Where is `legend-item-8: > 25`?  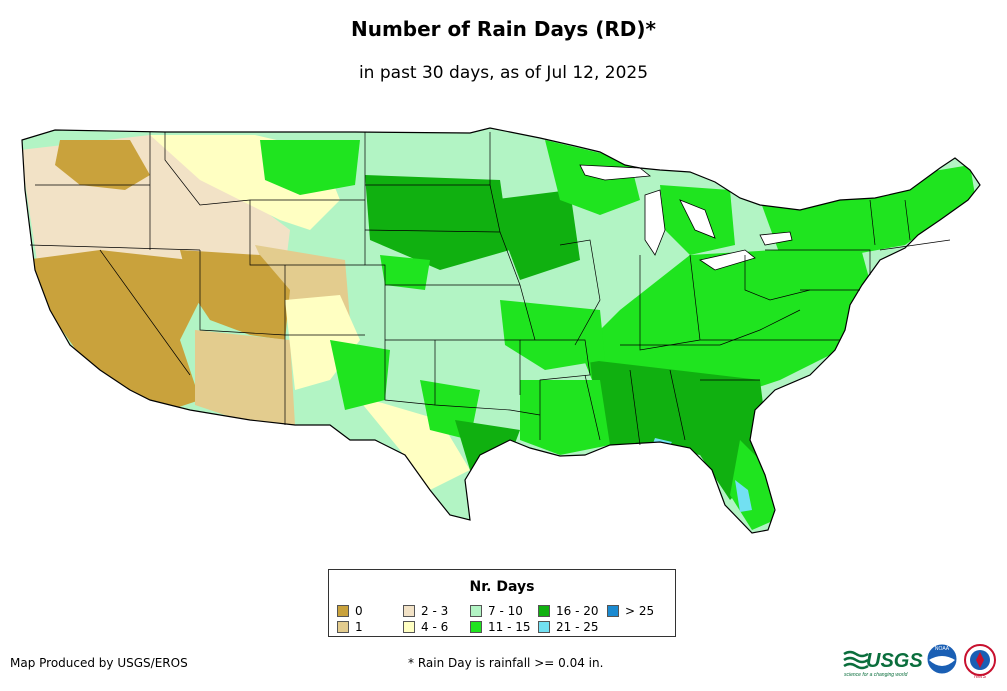 legend-item-8: > 25 is located at coordinates (630, 611).